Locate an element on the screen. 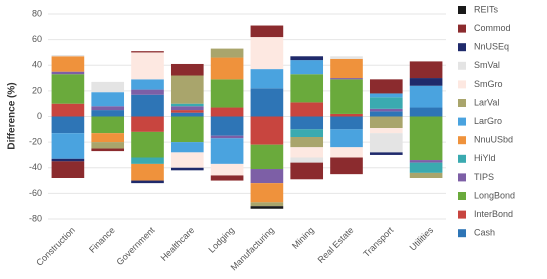  legend-label: SmVal is located at coordinates (487, 65).